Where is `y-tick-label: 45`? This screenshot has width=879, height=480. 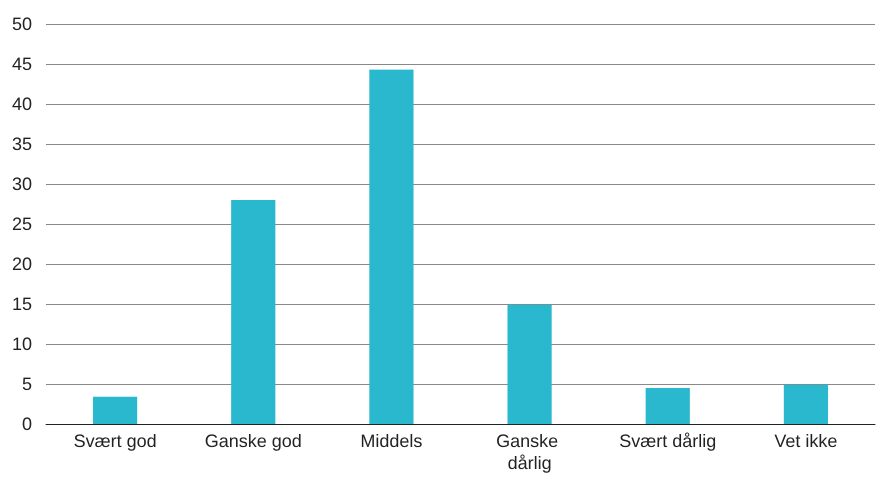
y-tick-label: 45 is located at coordinates (22, 64).